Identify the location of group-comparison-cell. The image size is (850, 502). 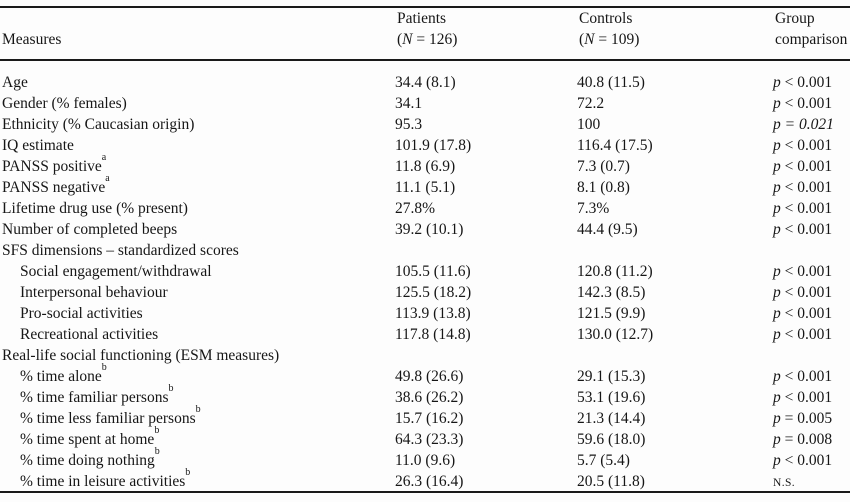
(811, 355).